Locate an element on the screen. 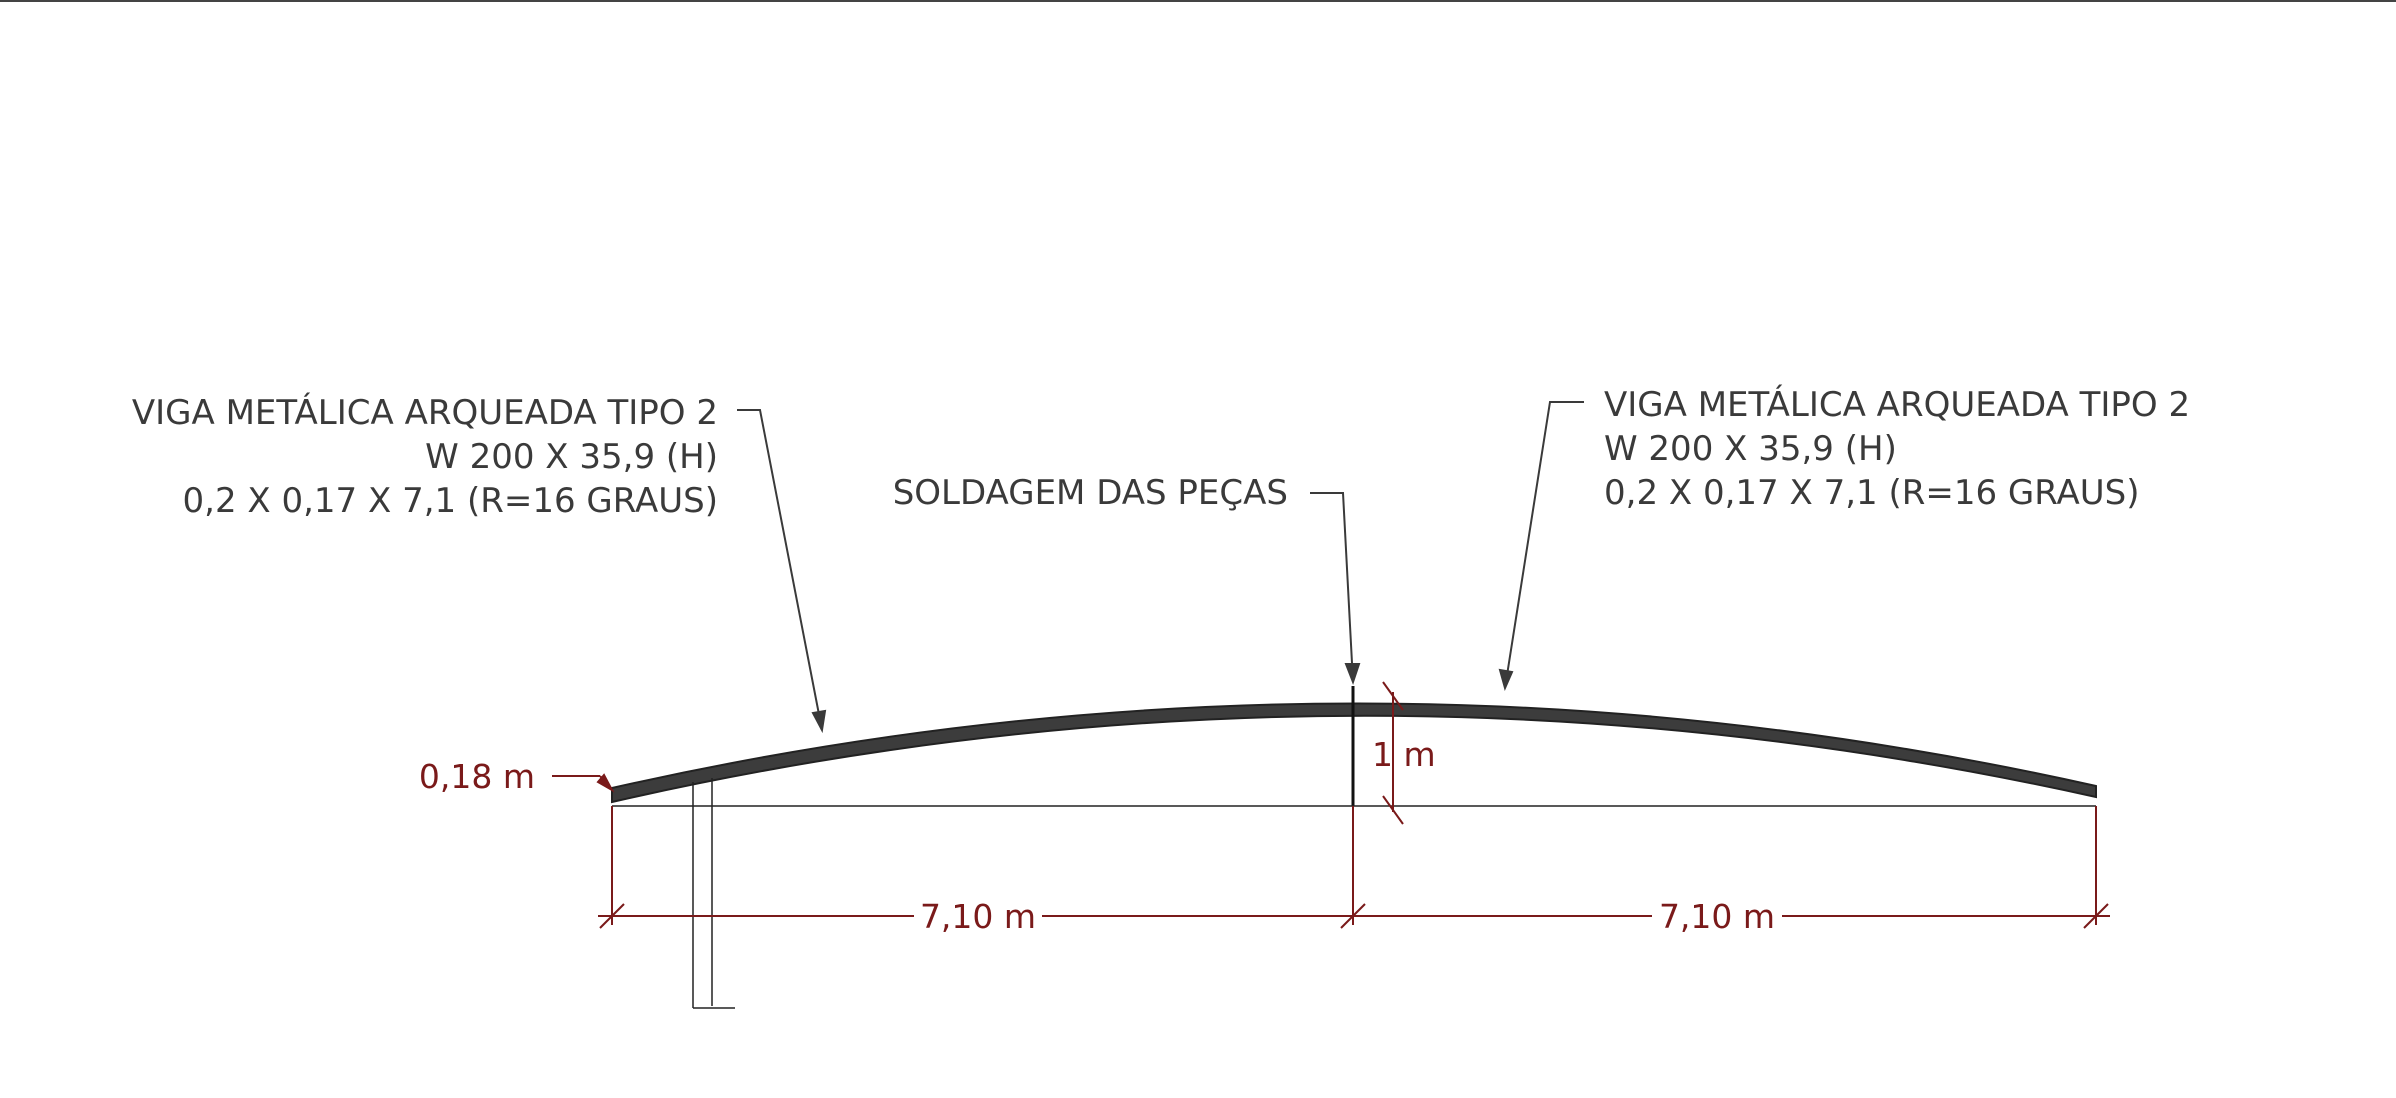 The image size is (2396, 1098). left-beam-label-line2: W 200 X 35,9 (H) is located at coordinates (571, 457).